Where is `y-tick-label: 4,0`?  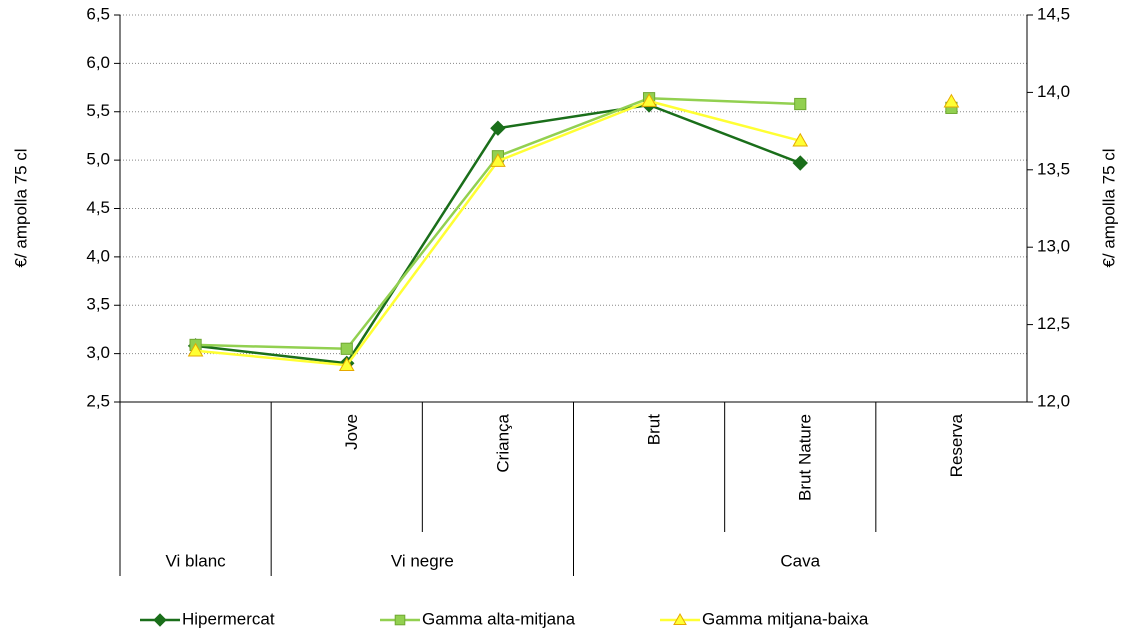 y-tick-label: 4,0 is located at coordinates (98, 255).